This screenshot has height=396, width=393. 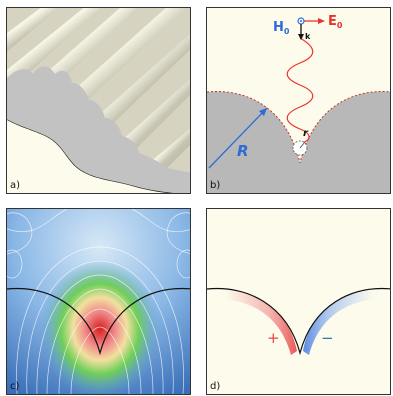 What do you see at coordinates (338, 322) in the screenshot?
I see `negative-charge-band` at bounding box center [338, 322].